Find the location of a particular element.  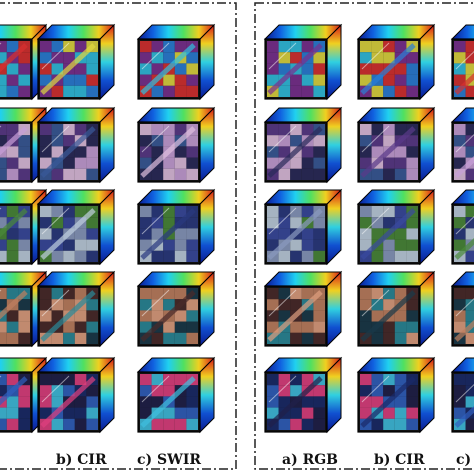

left-caption-swir: c) SWIR is located at coordinates (169, 460).